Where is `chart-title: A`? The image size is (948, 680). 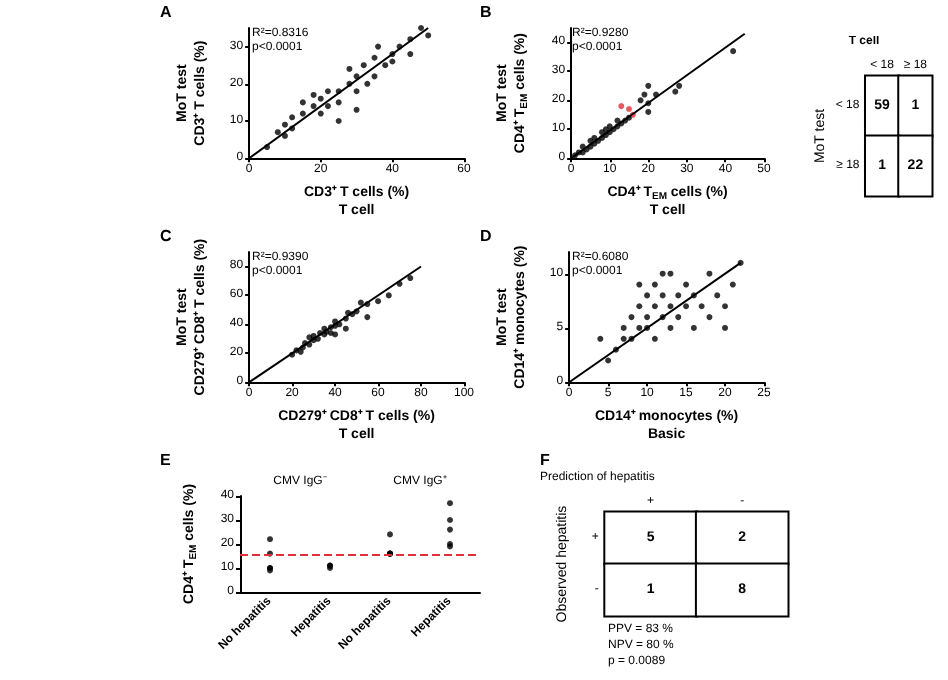 chart-title: A is located at coordinates (166, 12).